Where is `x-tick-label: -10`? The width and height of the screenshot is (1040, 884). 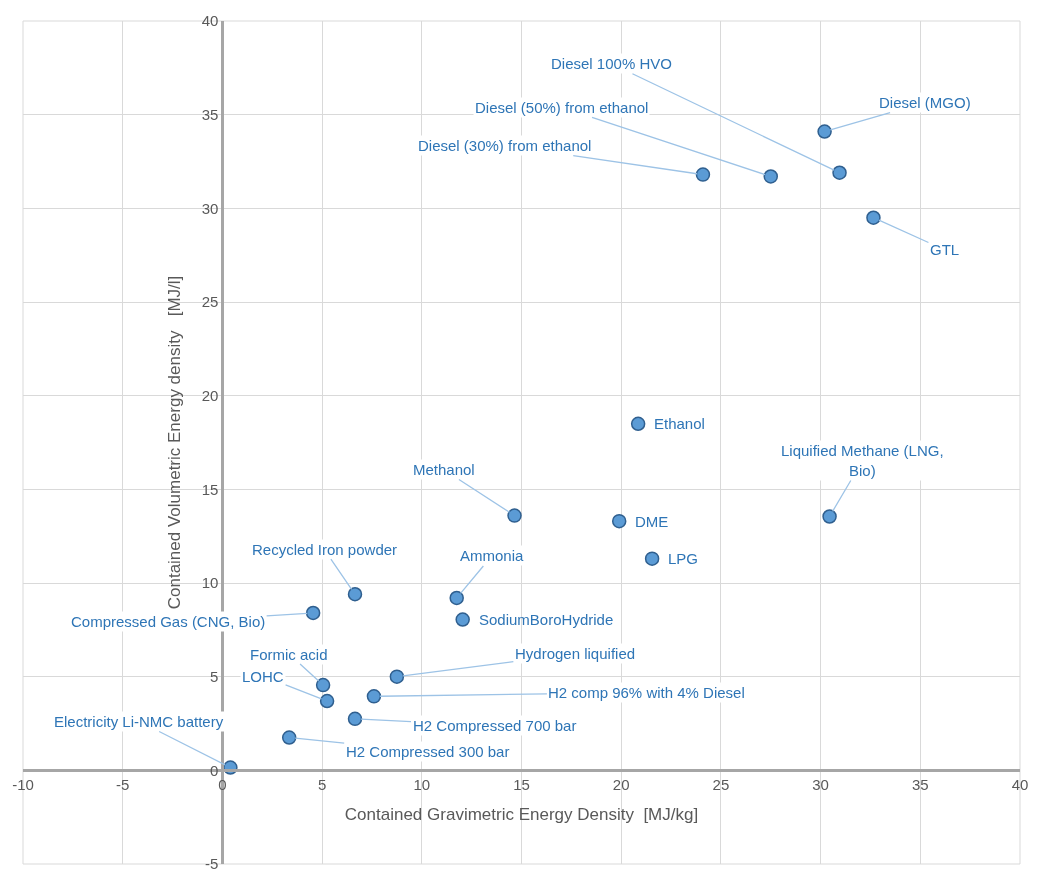
x-tick-label: -10 is located at coordinates (23, 785).